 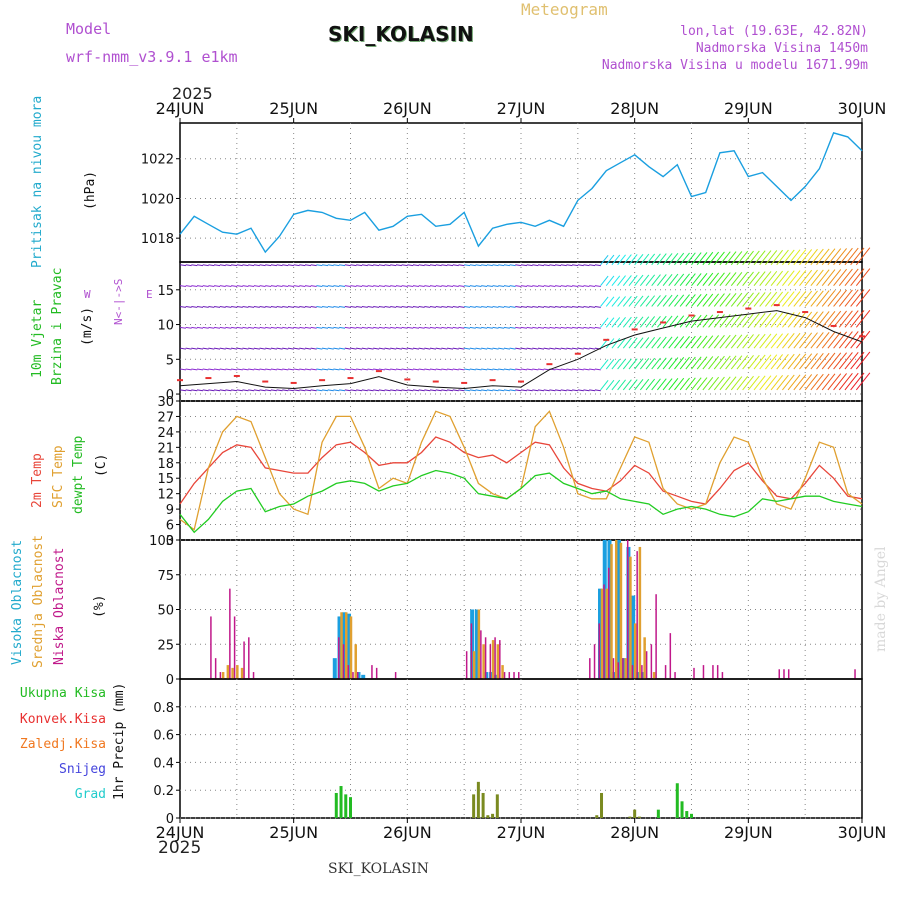 I want to click on precip-bar, so click(x=602, y=805).